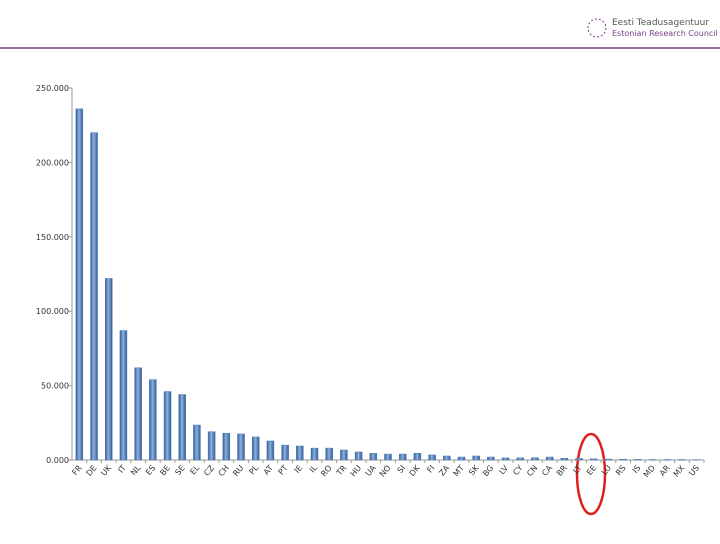 This screenshot has height=544, width=720. What do you see at coordinates (55, 386) in the screenshot?
I see `y-tick-label: 50.000` at bounding box center [55, 386].